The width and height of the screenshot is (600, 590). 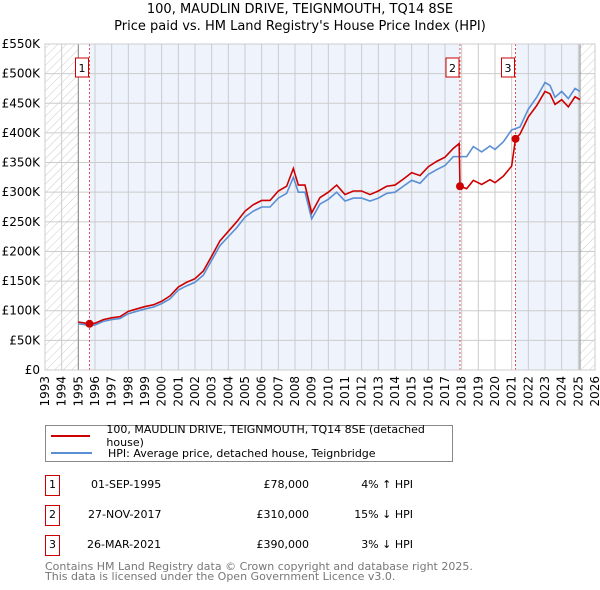 What do you see at coordinates (587, 207) in the screenshot?
I see `hatched-region-after` at bounding box center [587, 207].